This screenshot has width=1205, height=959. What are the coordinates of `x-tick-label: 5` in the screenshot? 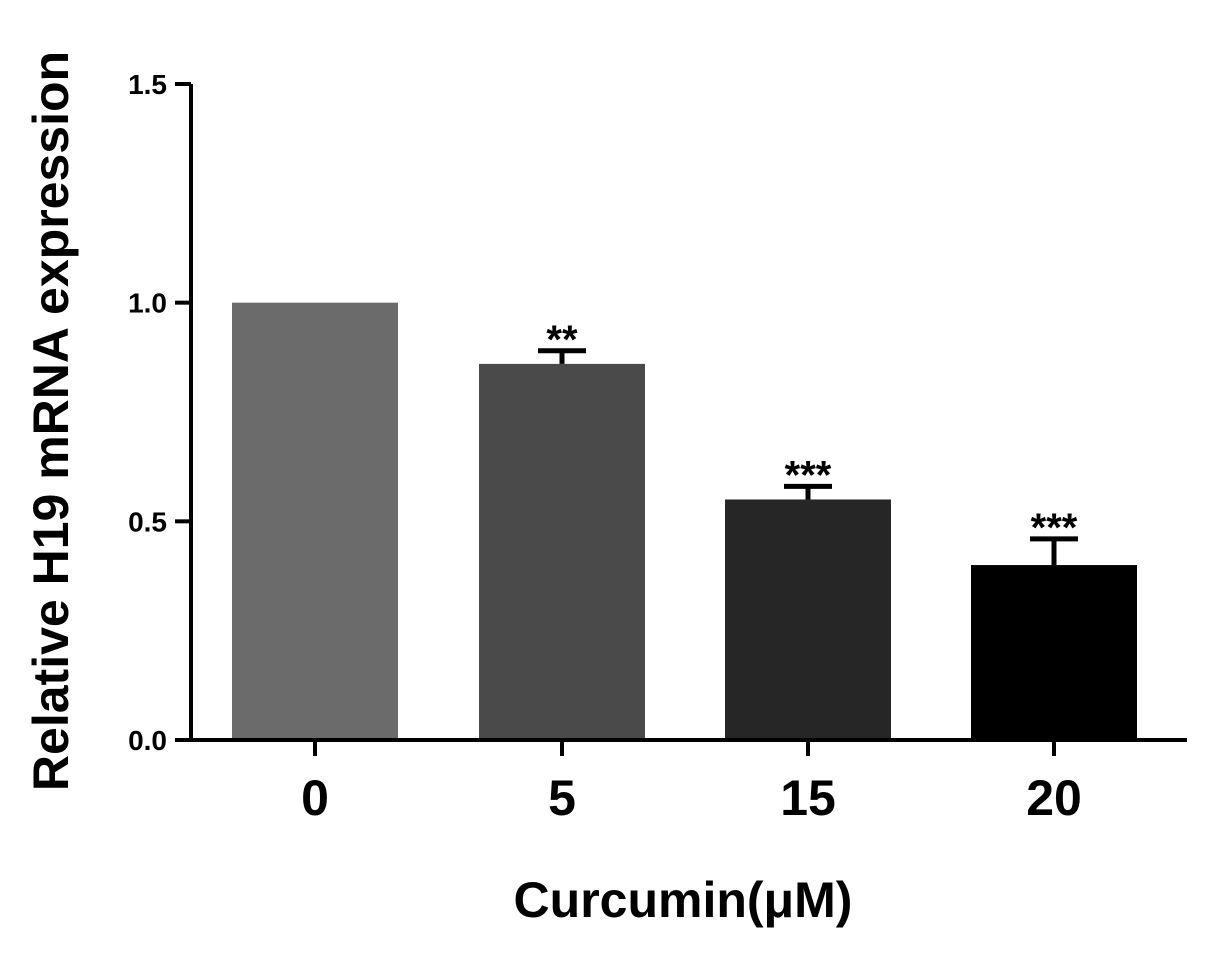 It's located at (562, 798).